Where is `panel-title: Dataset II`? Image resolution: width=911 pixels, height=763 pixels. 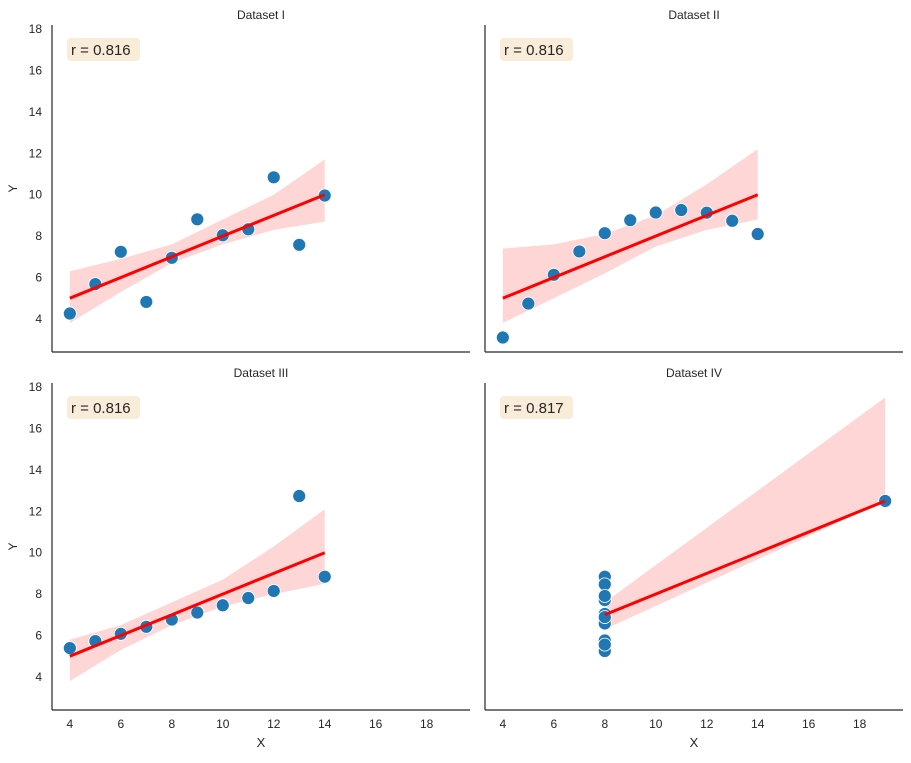
panel-title: Dataset II is located at coordinates (693, 15).